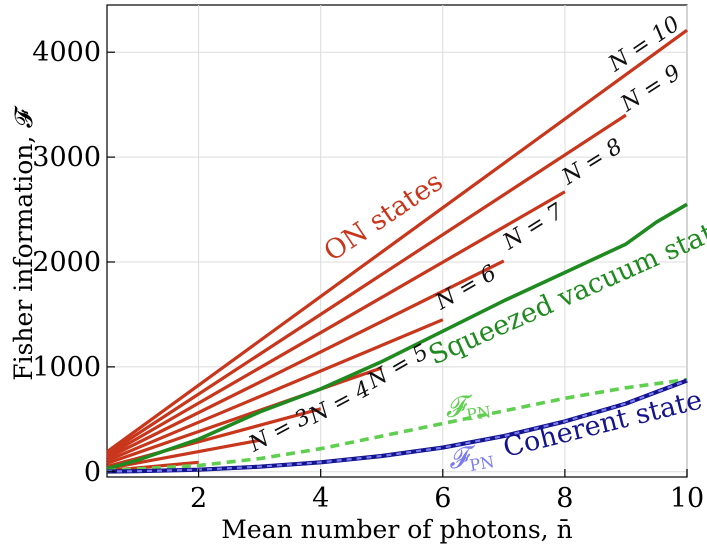 The width and height of the screenshot is (707, 548). I want to click on fpn-coherent-label: 𝓕 PN, so click(471, 458).